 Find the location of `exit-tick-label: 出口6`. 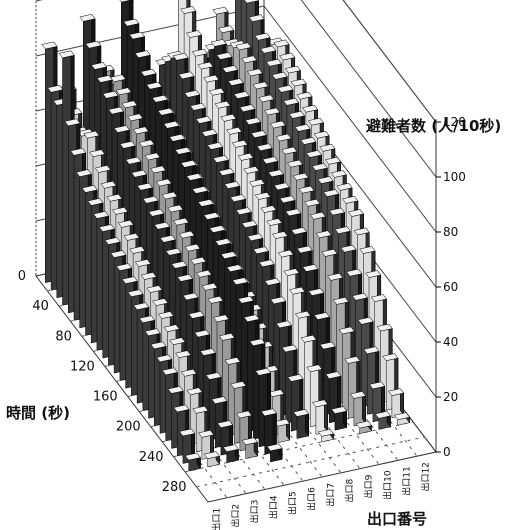

exit-tick-label: 出口6 is located at coordinates (312, 499).